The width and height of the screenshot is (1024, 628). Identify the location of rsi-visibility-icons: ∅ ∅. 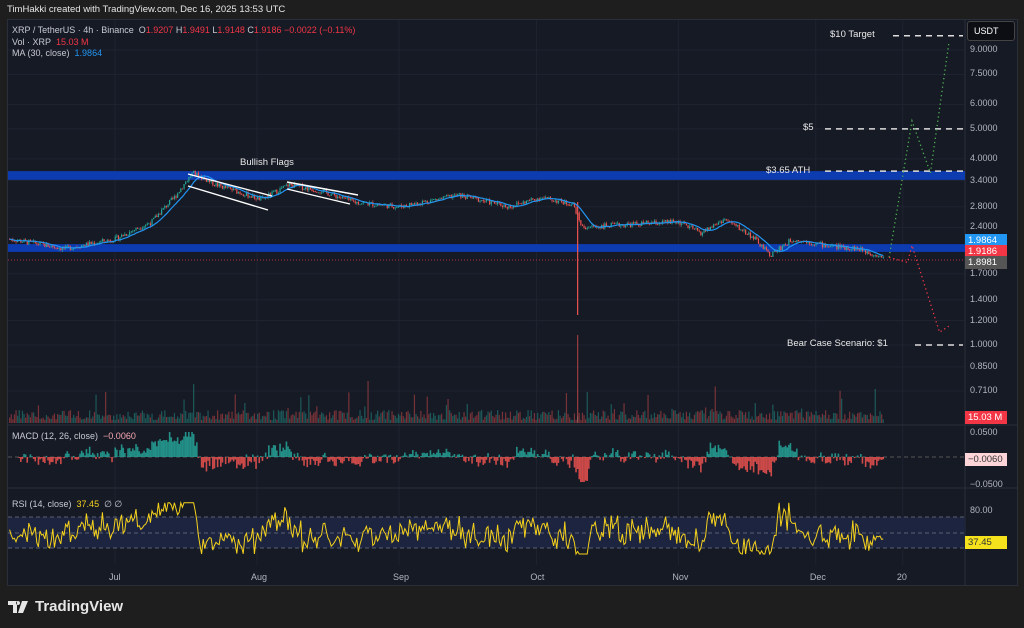
(113, 504).